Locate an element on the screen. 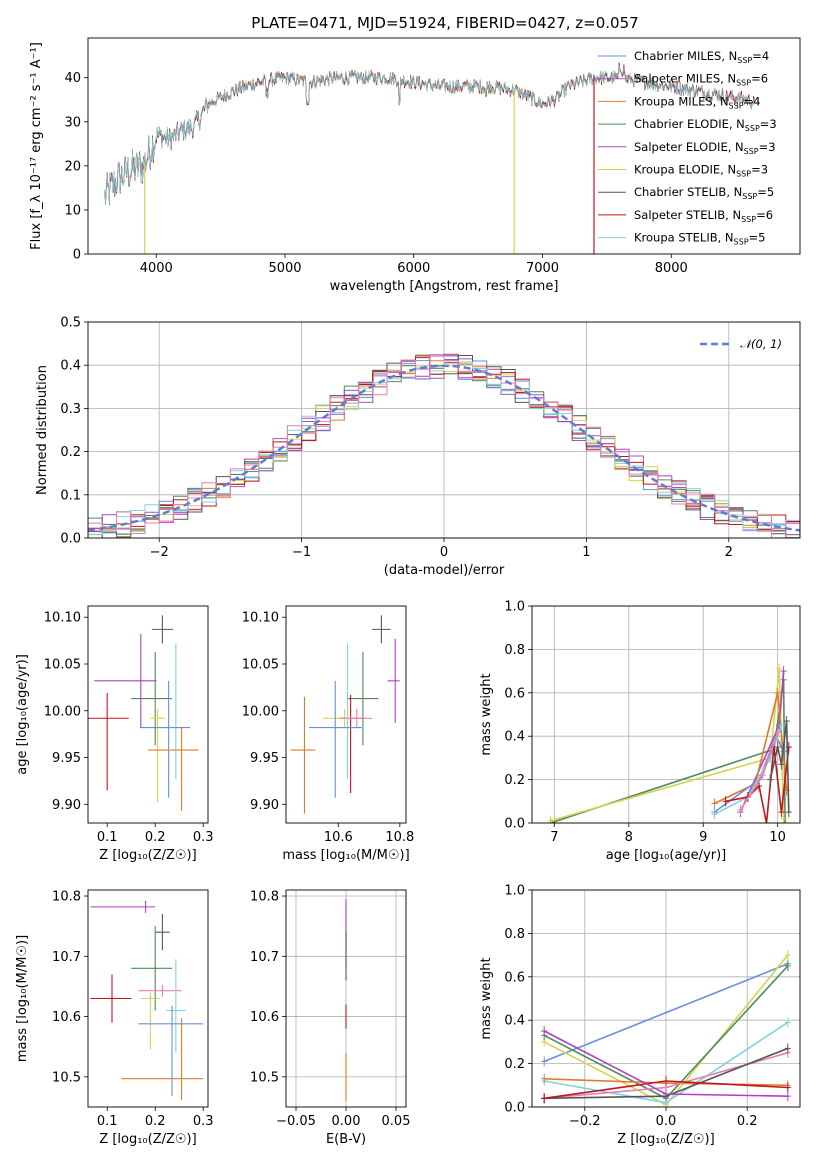 The width and height of the screenshot is (819, 1170). y-tick-label: 10.6 is located at coordinates (264, 1017).